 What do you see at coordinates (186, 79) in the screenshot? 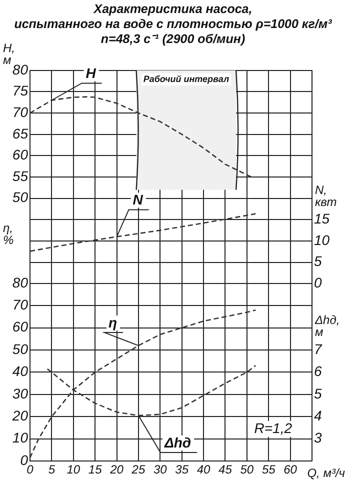
I see `band-label: Рабочий интервал` at bounding box center [186, 79].